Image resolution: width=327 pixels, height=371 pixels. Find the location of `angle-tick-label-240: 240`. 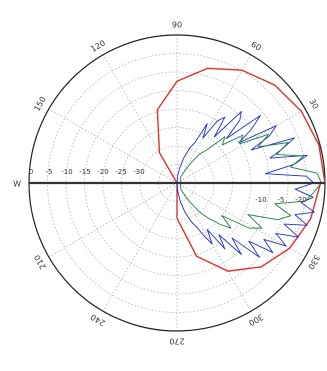

angle-tick-label-240: 240 is located at coordinates (98, 319).